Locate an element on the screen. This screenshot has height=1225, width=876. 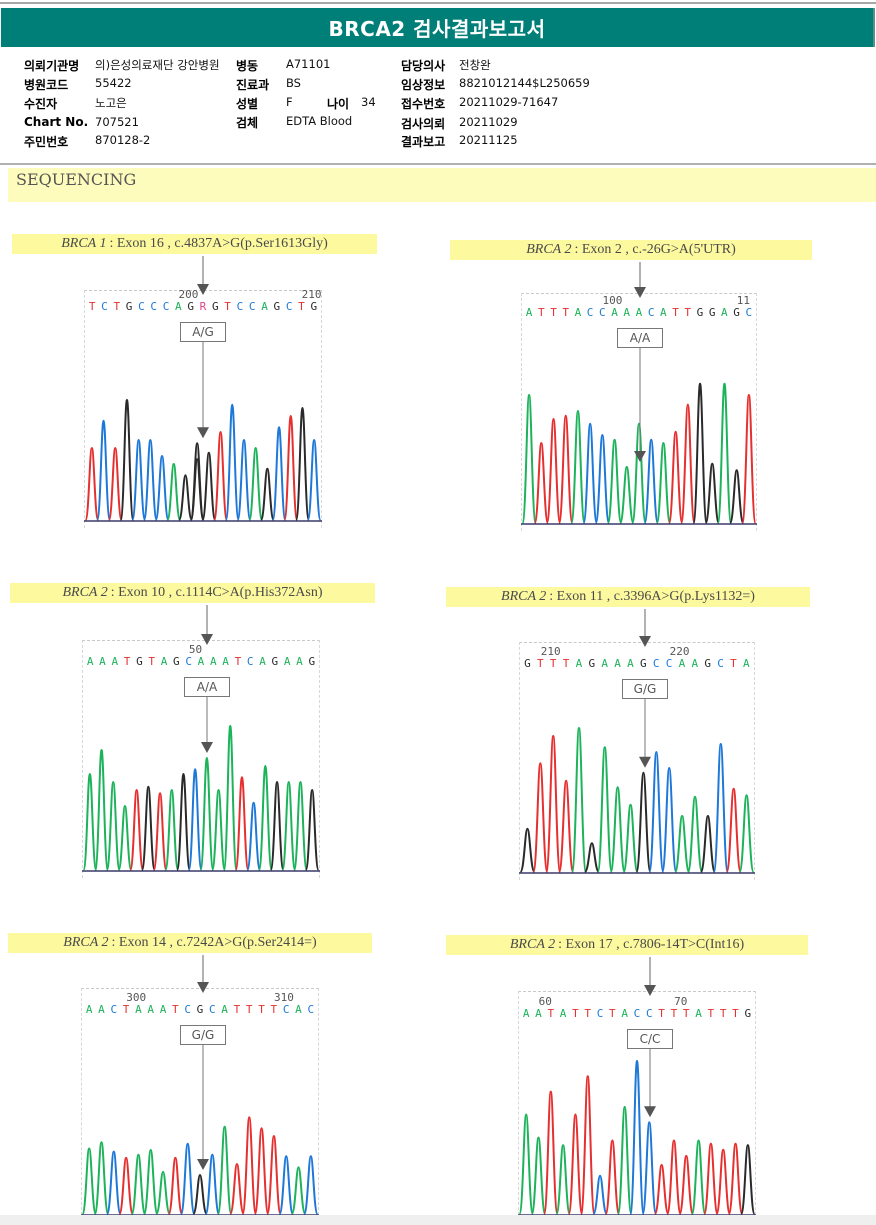
genotype-label: A/A is located at coordinates (640, 338).